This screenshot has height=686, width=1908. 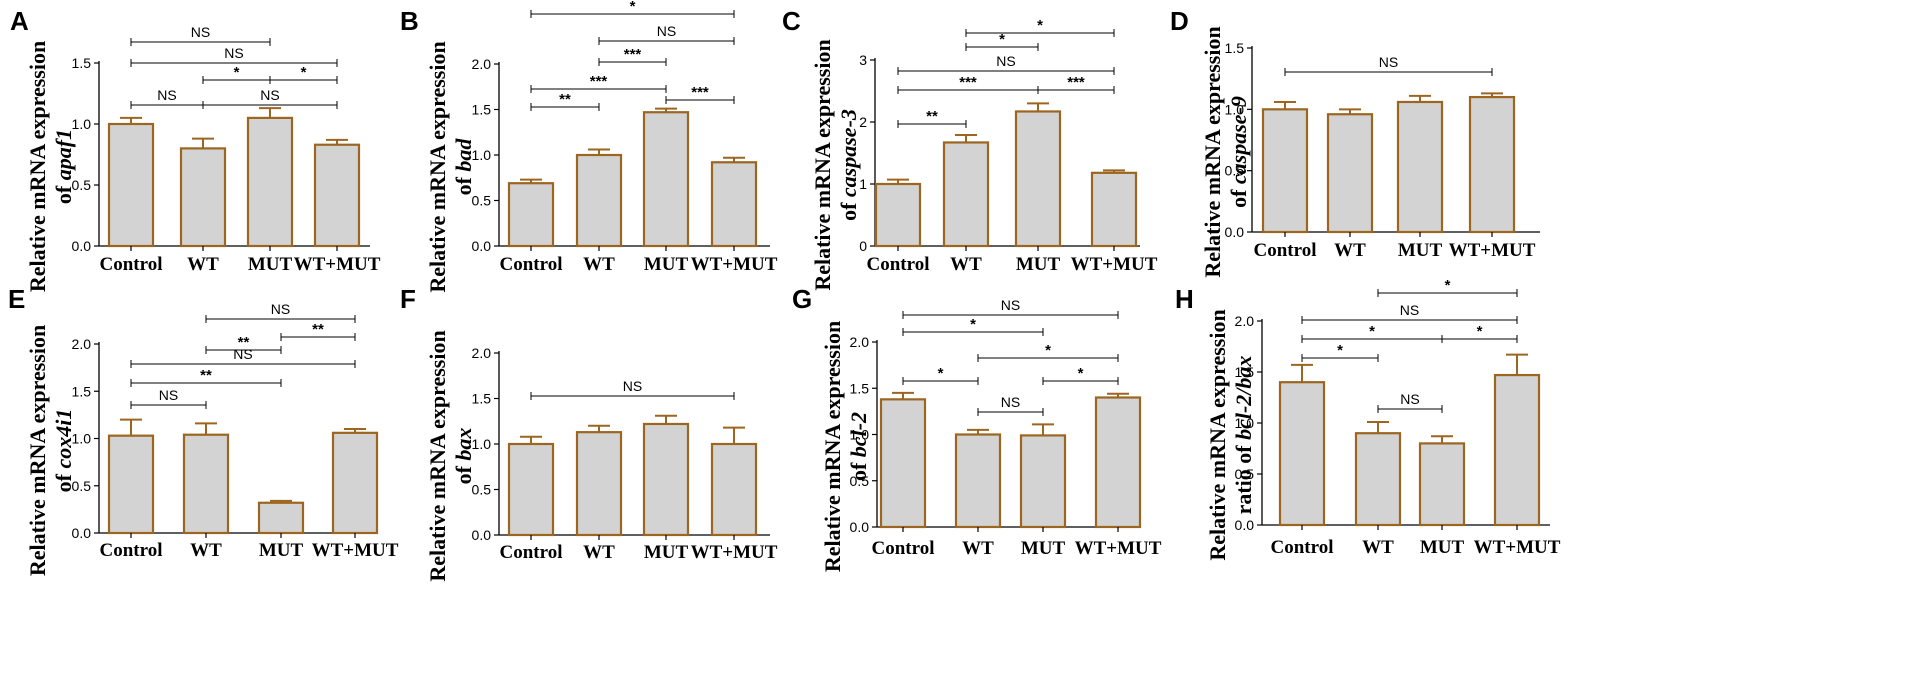 What do you see at coordinates (932, 118) in the screenshot?
I see `significance-bracket-c-5: **` at bounding box center [932, 118].